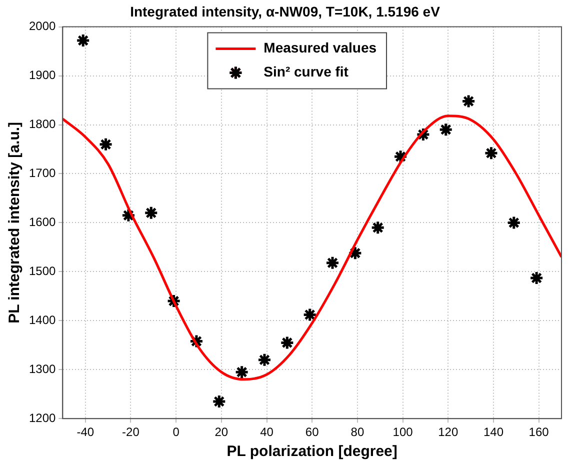 Image resolution: width=570 pixels, height=461 pixels. What do you see at coordinates (131, 432) in the screenshot?
I see `x-tick-label: -20` at bounding box center [131, 432].